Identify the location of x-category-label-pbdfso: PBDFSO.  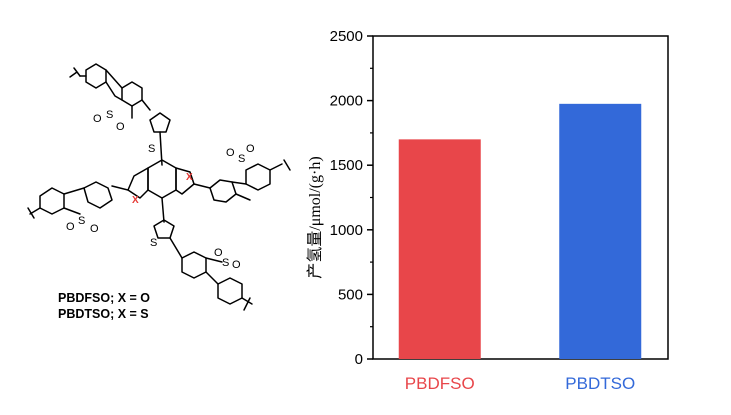
(440, 383).